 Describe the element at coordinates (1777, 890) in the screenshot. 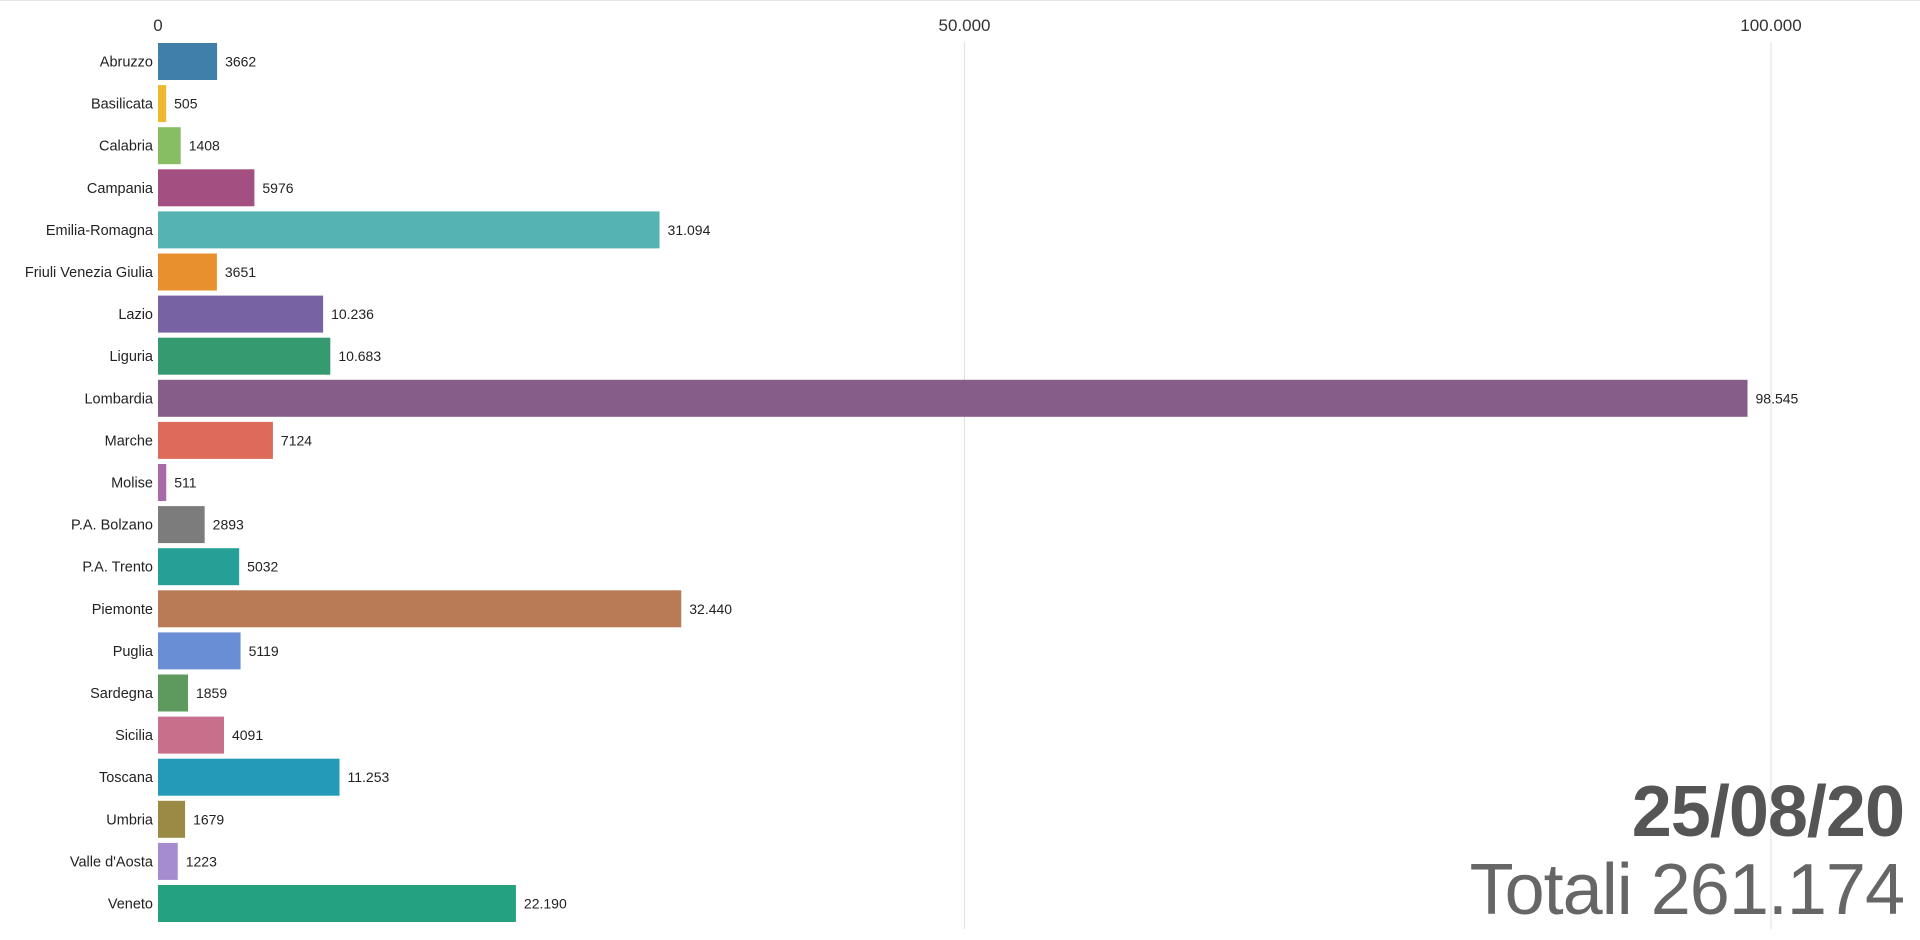

I see `total-value: 261.174` at that location.